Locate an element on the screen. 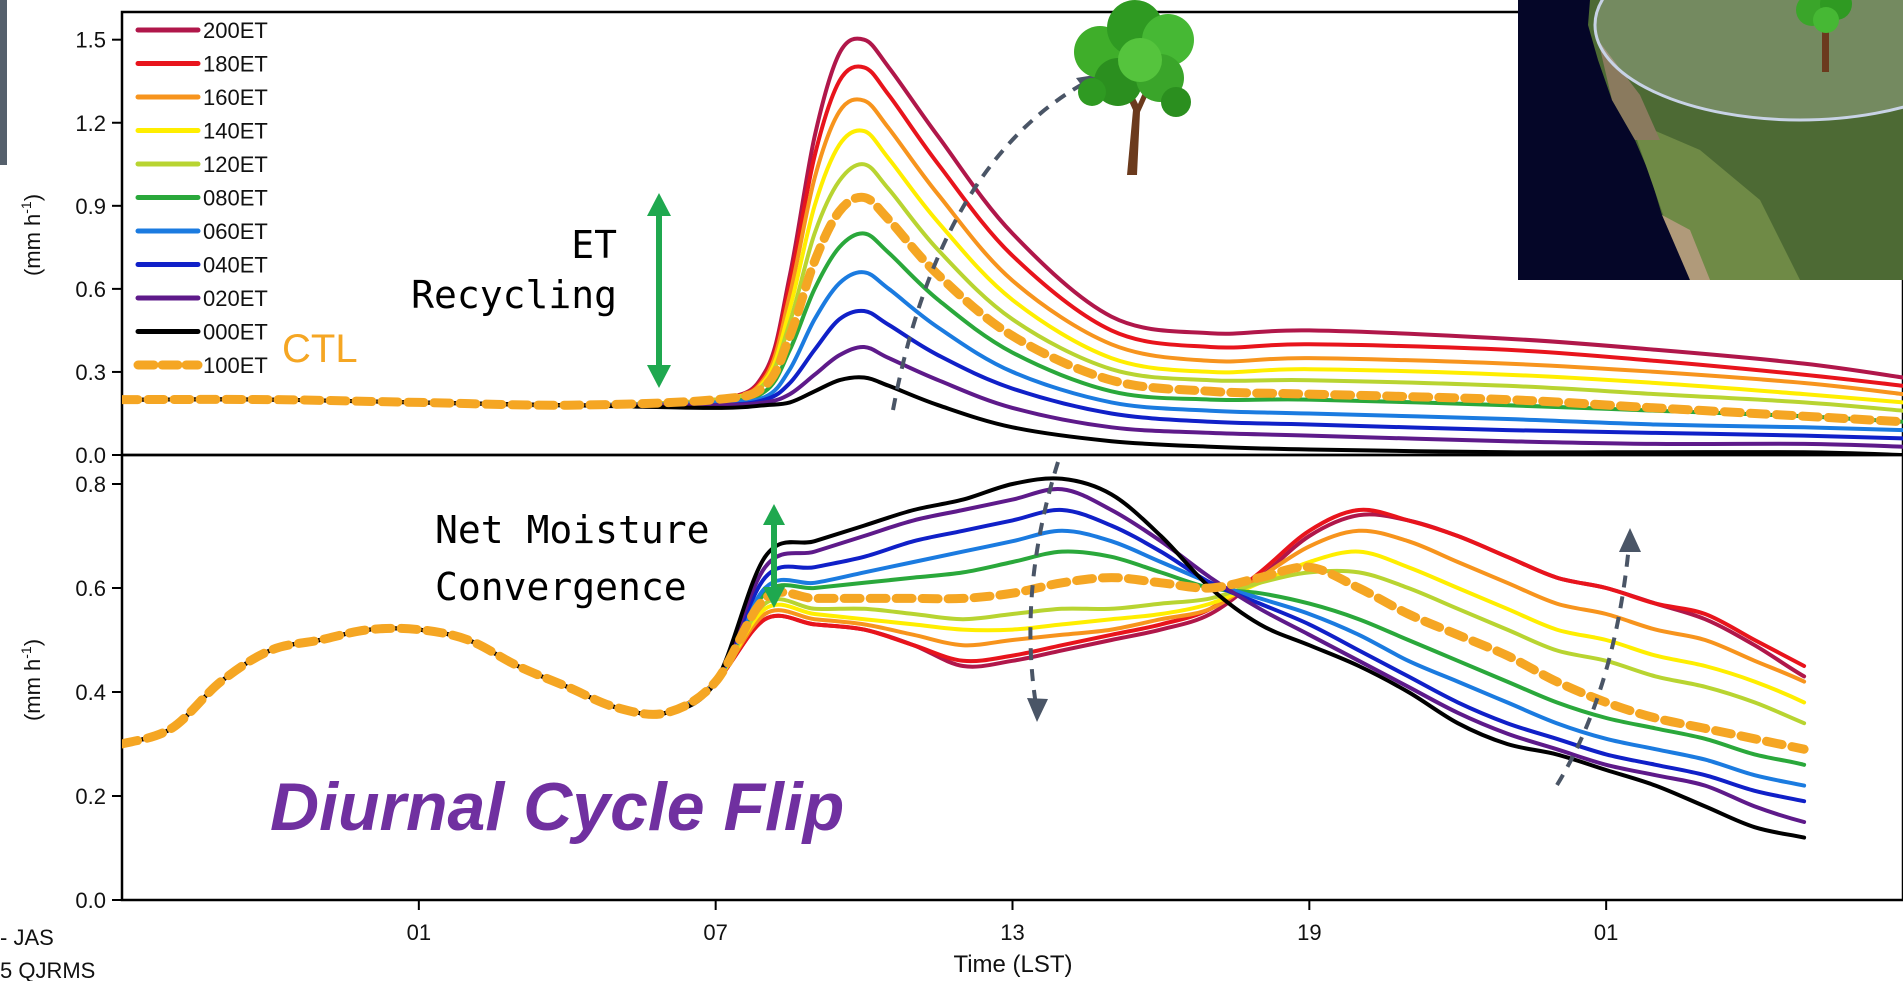  series-line-040ET-top is located at coordinates (1012, 374).